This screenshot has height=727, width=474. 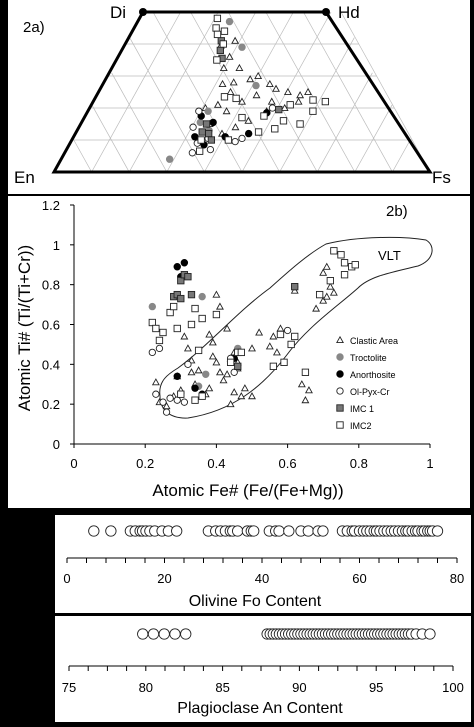 What do you see at coordinates (51, 285) in the screenshot?
I see `y-tick-label: 0.8` at bounding box center [51, 285].